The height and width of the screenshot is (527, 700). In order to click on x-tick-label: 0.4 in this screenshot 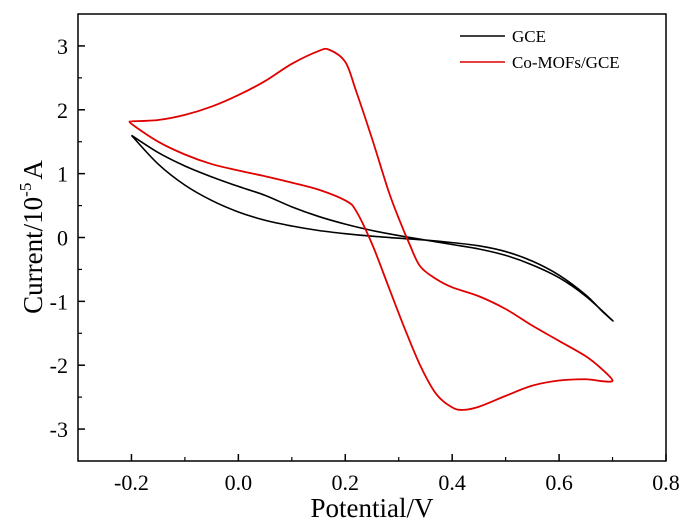, I will do `click(452, 482)`.